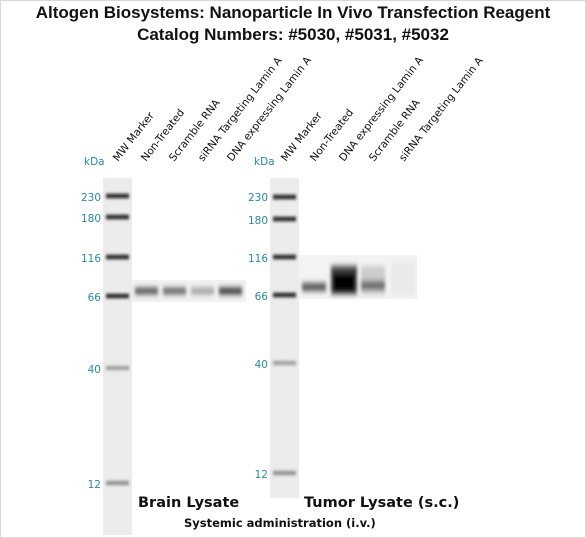 The height and width of the screenshot is (538, 586). I want to click on panel-label: Tumor Lysate (s.c.), so click(381, 503).